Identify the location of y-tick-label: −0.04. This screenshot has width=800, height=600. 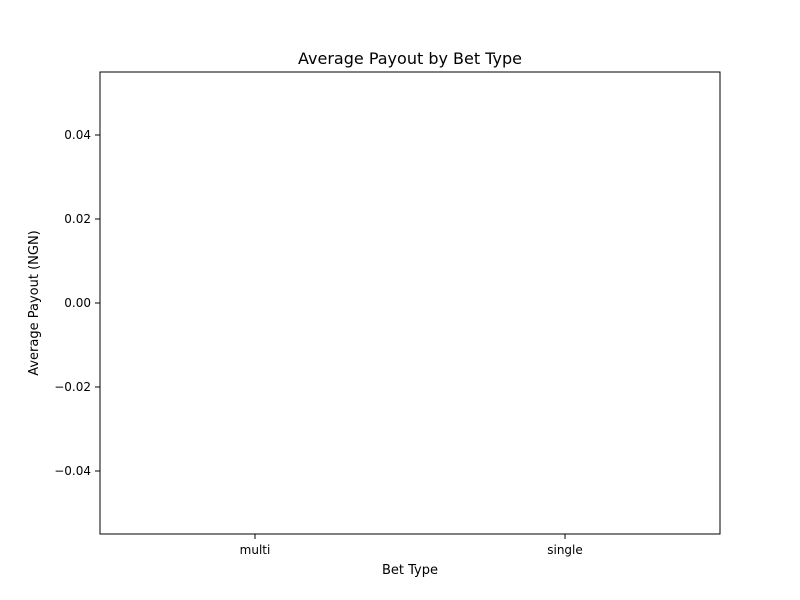
(72, 471).